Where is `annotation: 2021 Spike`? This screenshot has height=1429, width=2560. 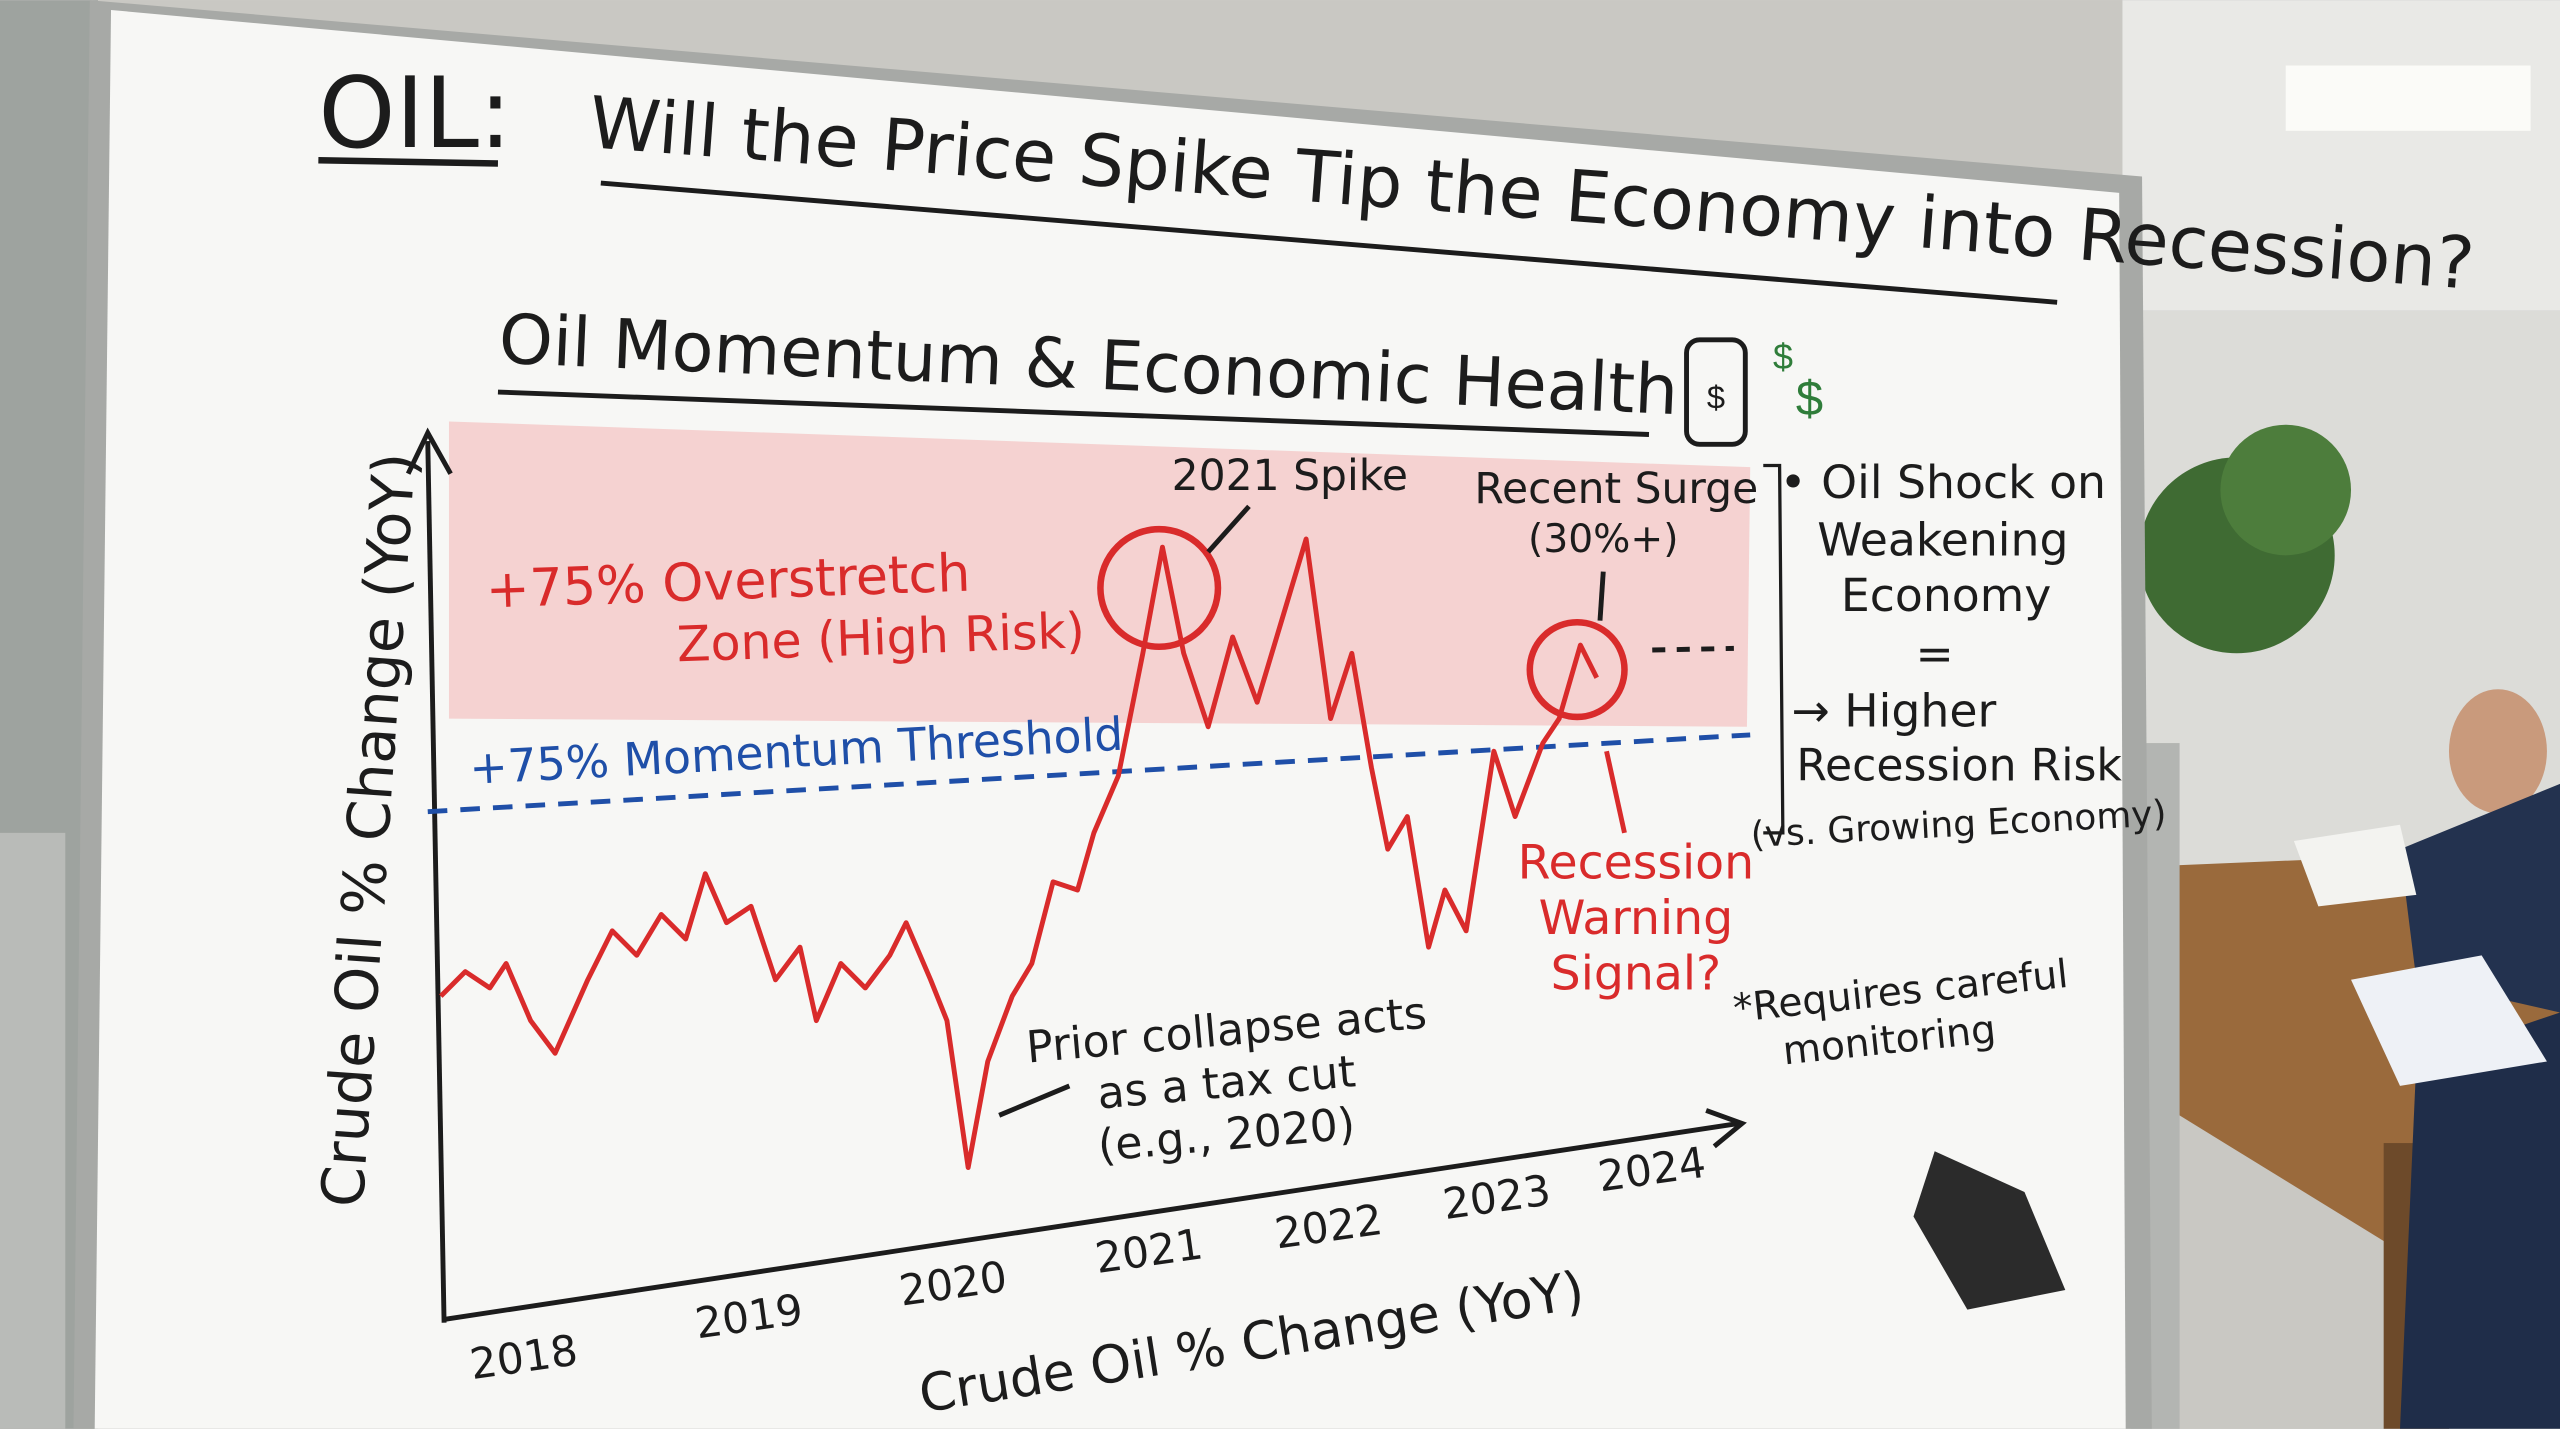 annotation: 2021 Spike is located at coordinates (1290, 476).